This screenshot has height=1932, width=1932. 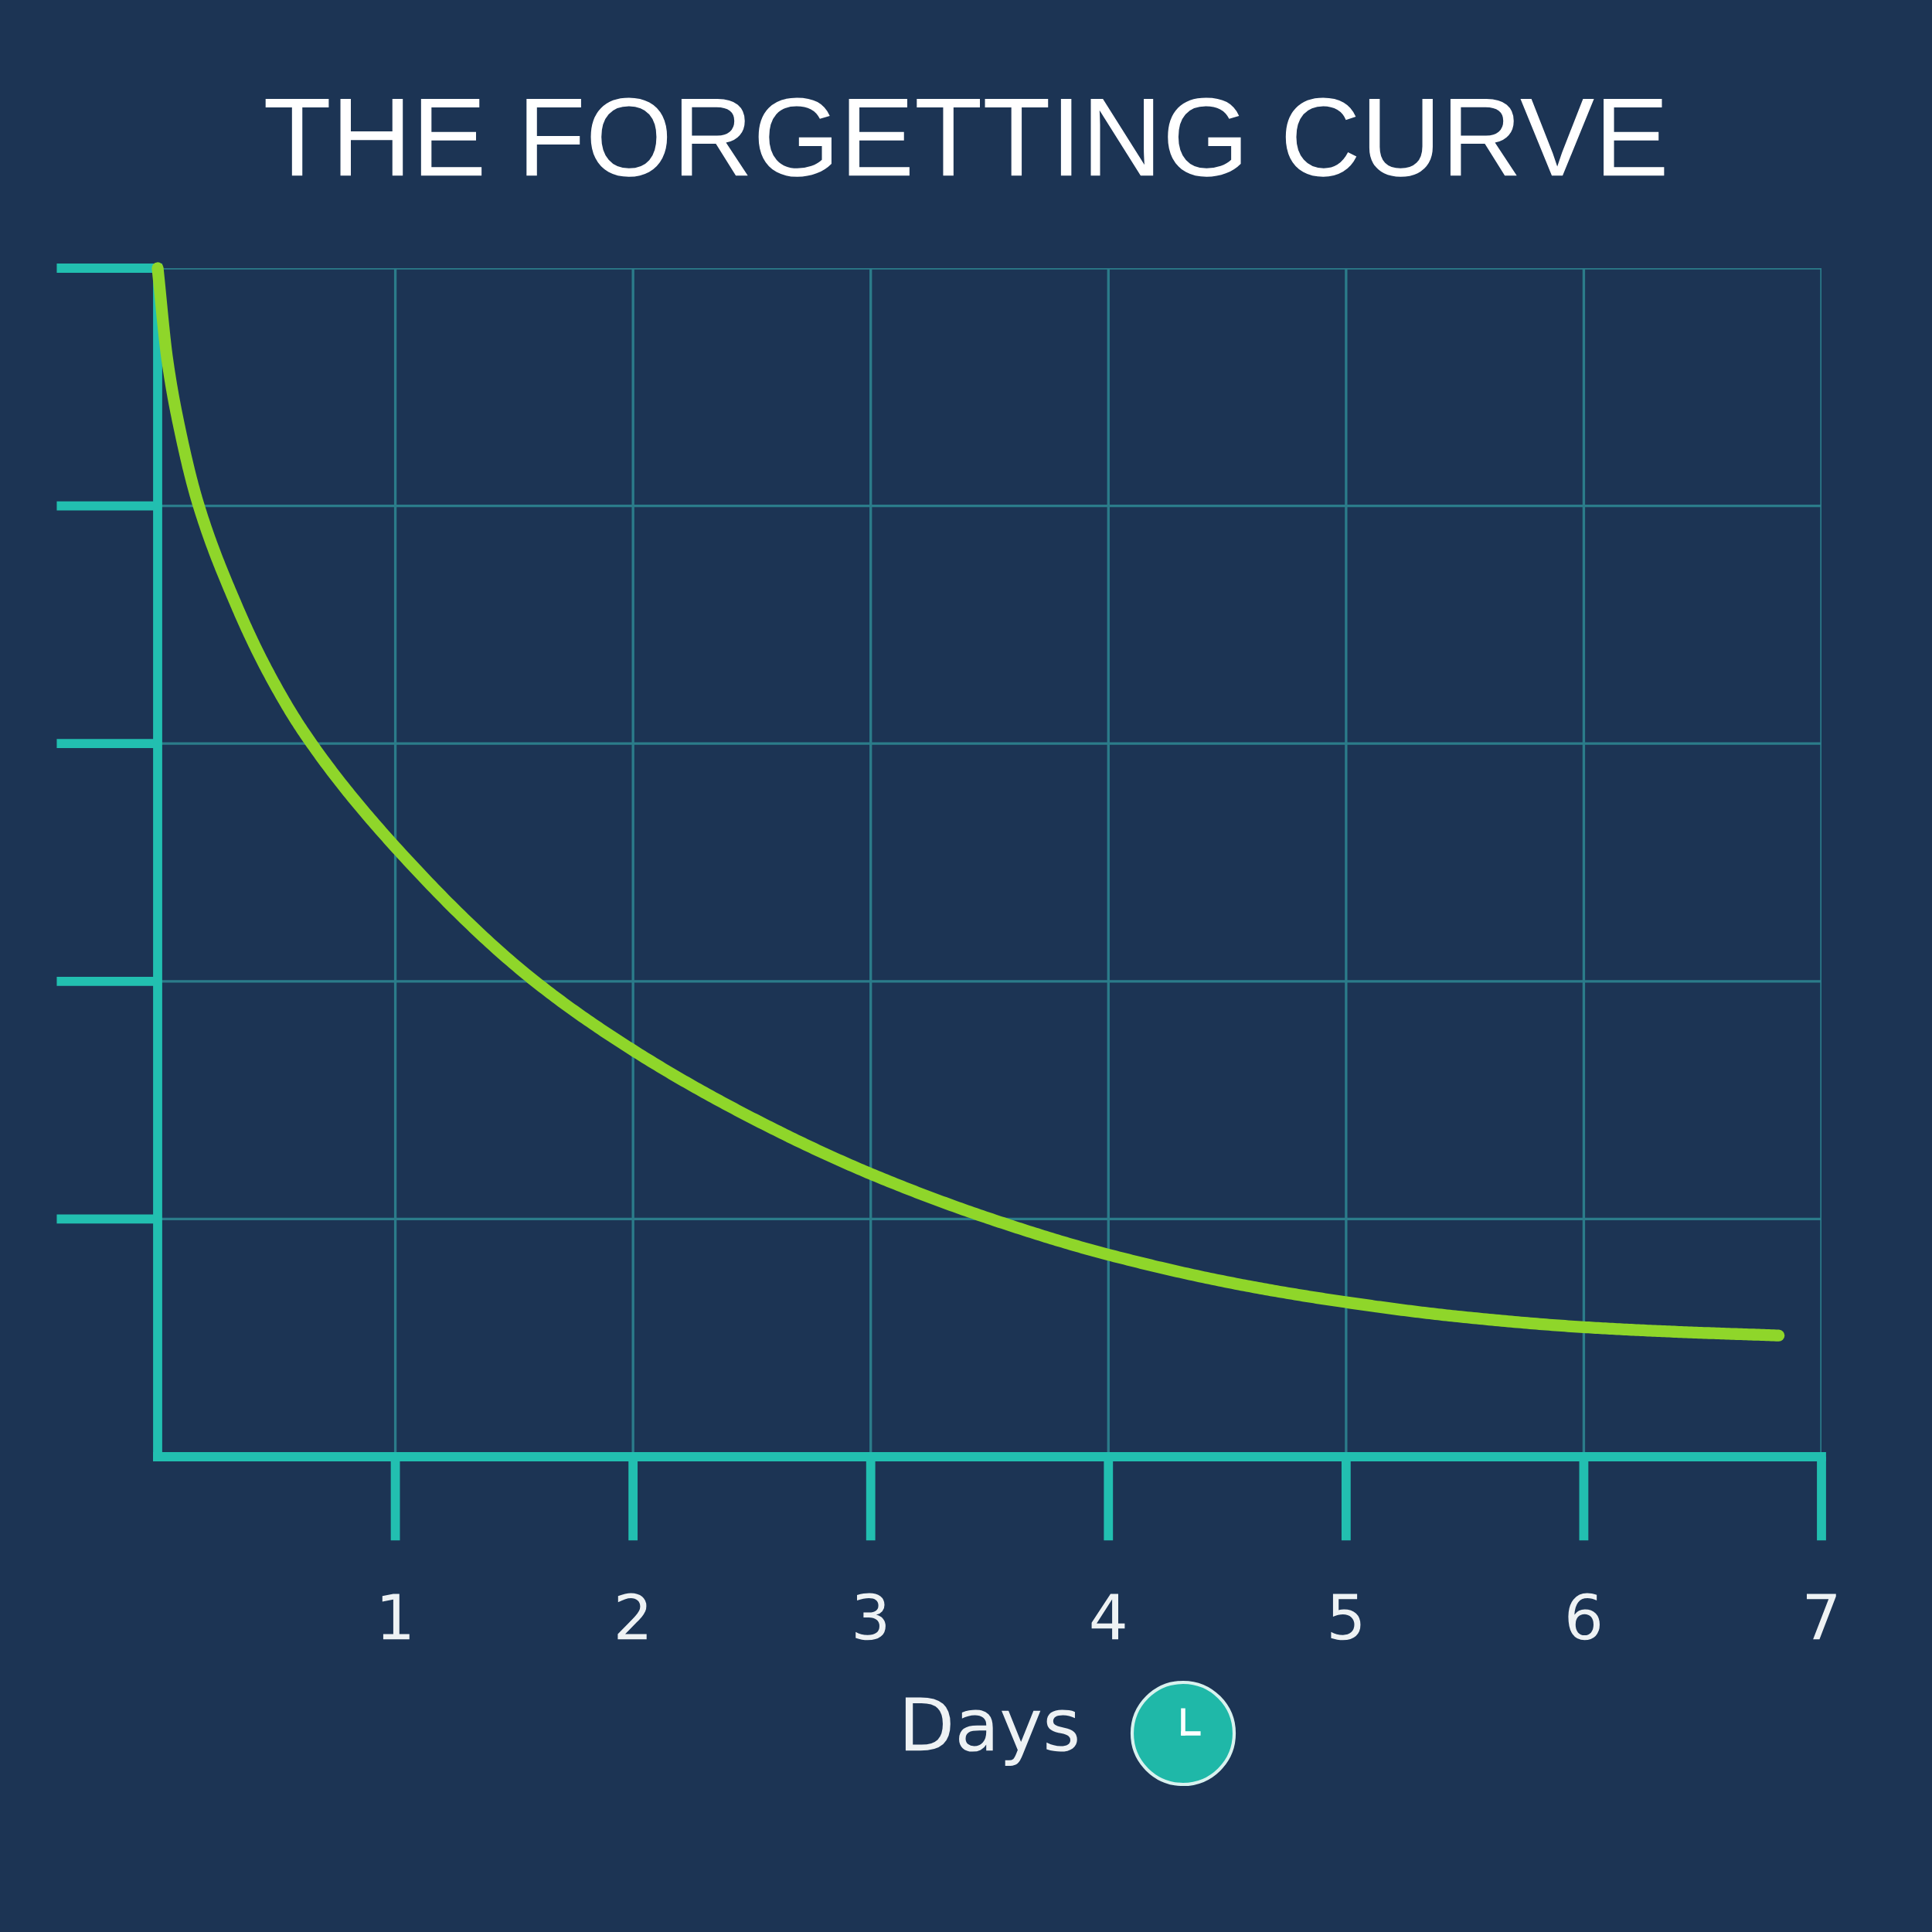 I want to click on x-tick-label: 4, so click(x=1108, y=1617).